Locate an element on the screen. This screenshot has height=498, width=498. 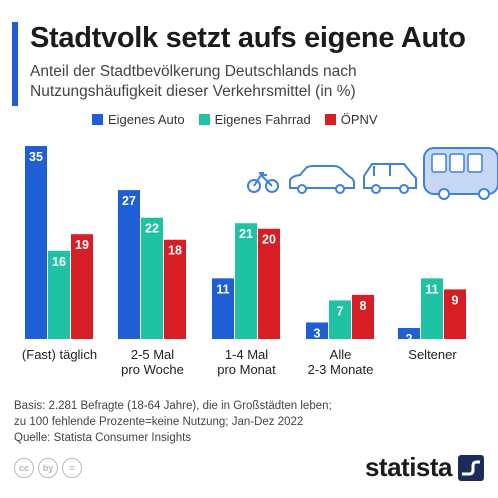
nd-icon: = is located at coordinates (72, 468).